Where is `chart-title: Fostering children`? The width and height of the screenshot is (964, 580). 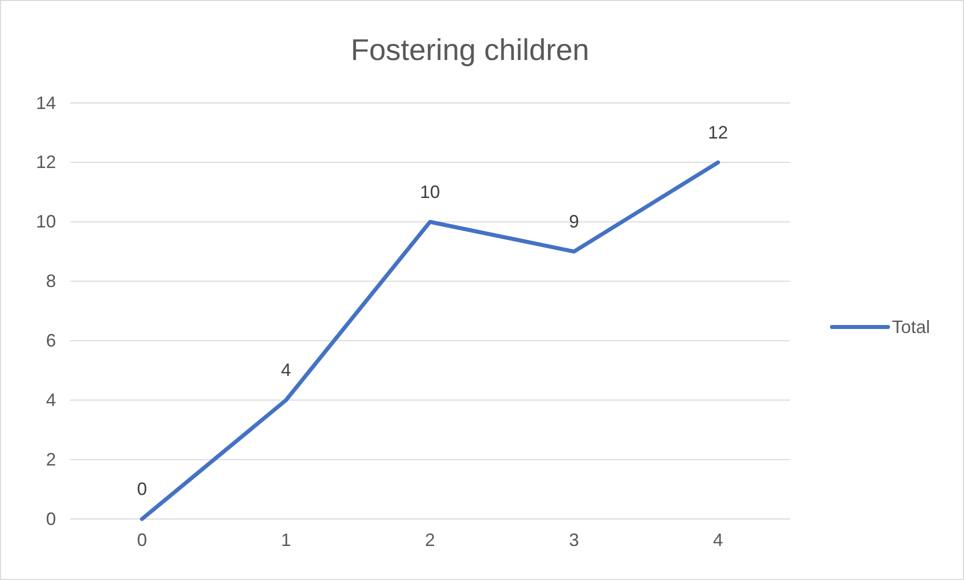
chart-title: Fostering children is located at coordinates (470, 50).